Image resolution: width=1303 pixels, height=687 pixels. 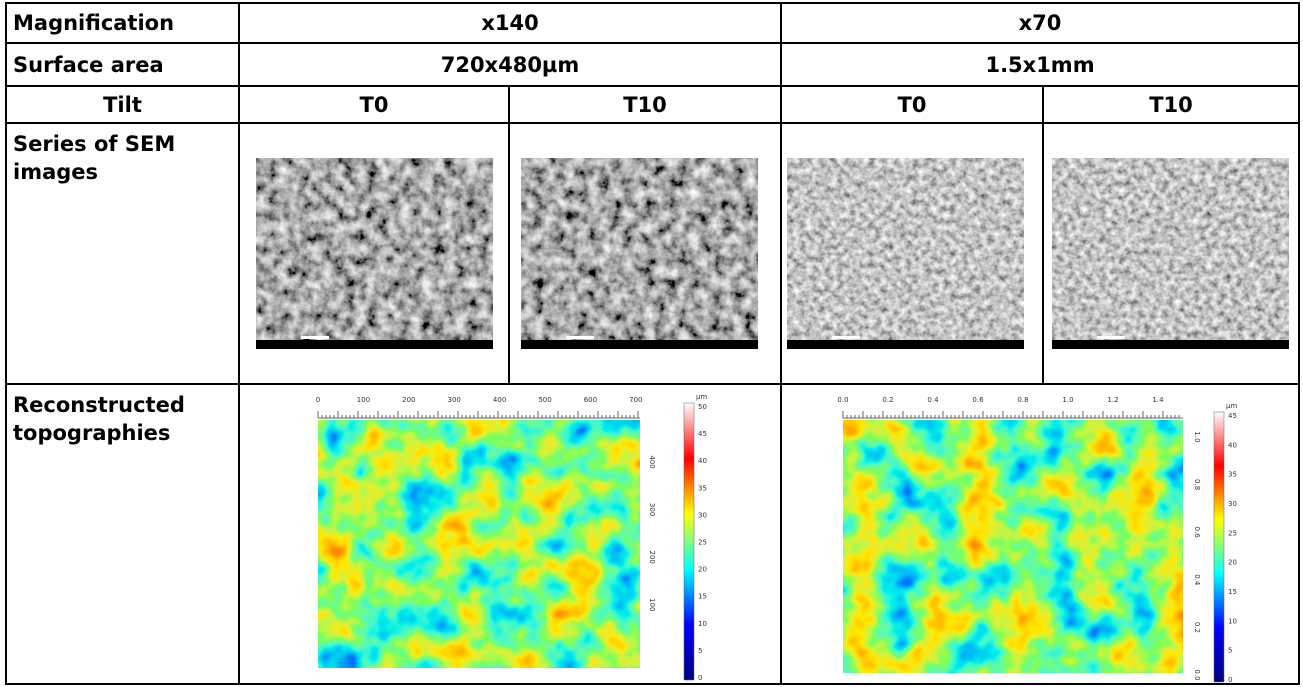 I want to click on header-cell: Surface area, so click(x=122, y=64).